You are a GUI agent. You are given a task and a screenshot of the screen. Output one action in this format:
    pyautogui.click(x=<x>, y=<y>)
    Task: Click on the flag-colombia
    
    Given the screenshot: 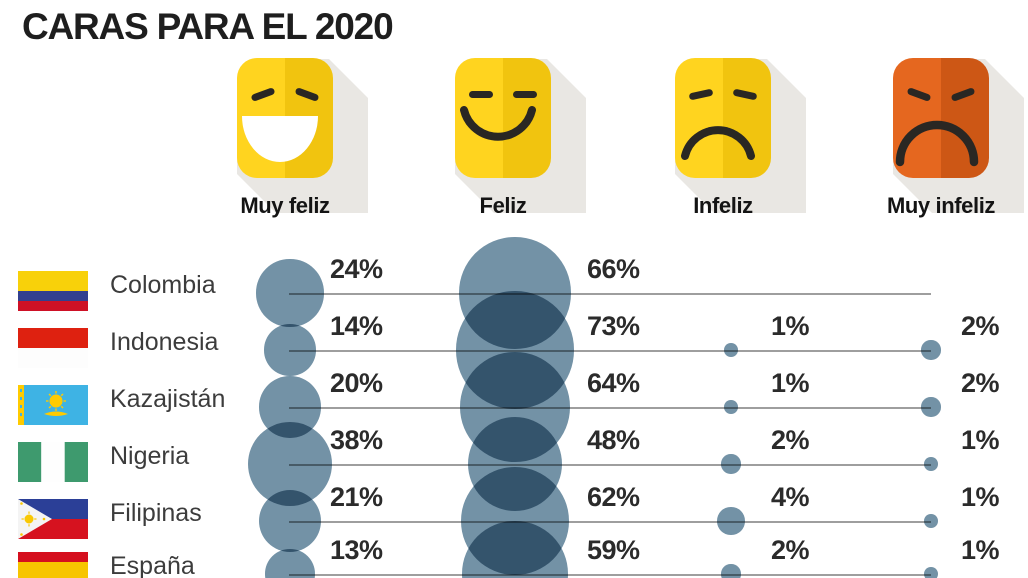 What is the action you would take?
    pyautogui.click(x=53, y=291)
    